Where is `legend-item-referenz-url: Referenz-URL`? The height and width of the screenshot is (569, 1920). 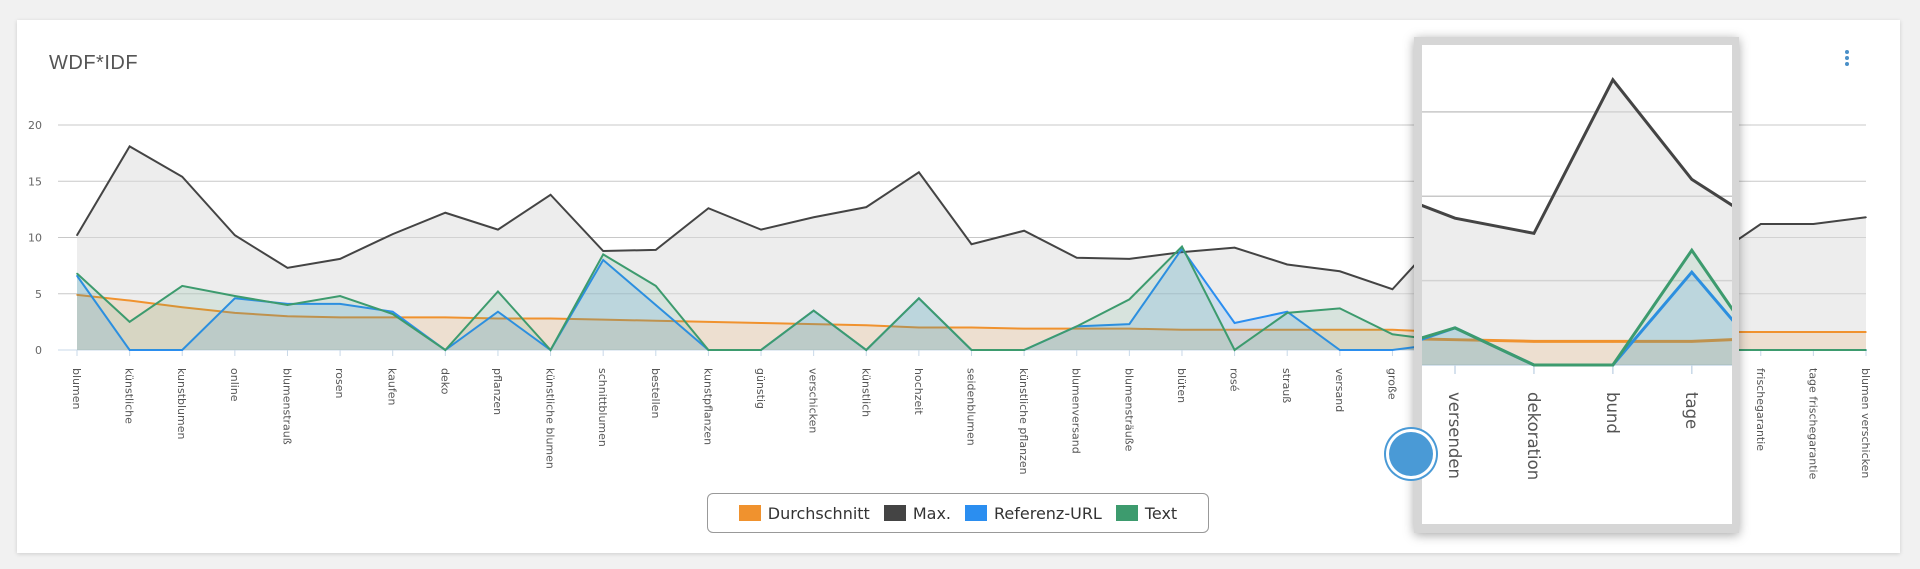
legend-item-referenz-url: Referenz-URL is located at coordinates (1033, 513).